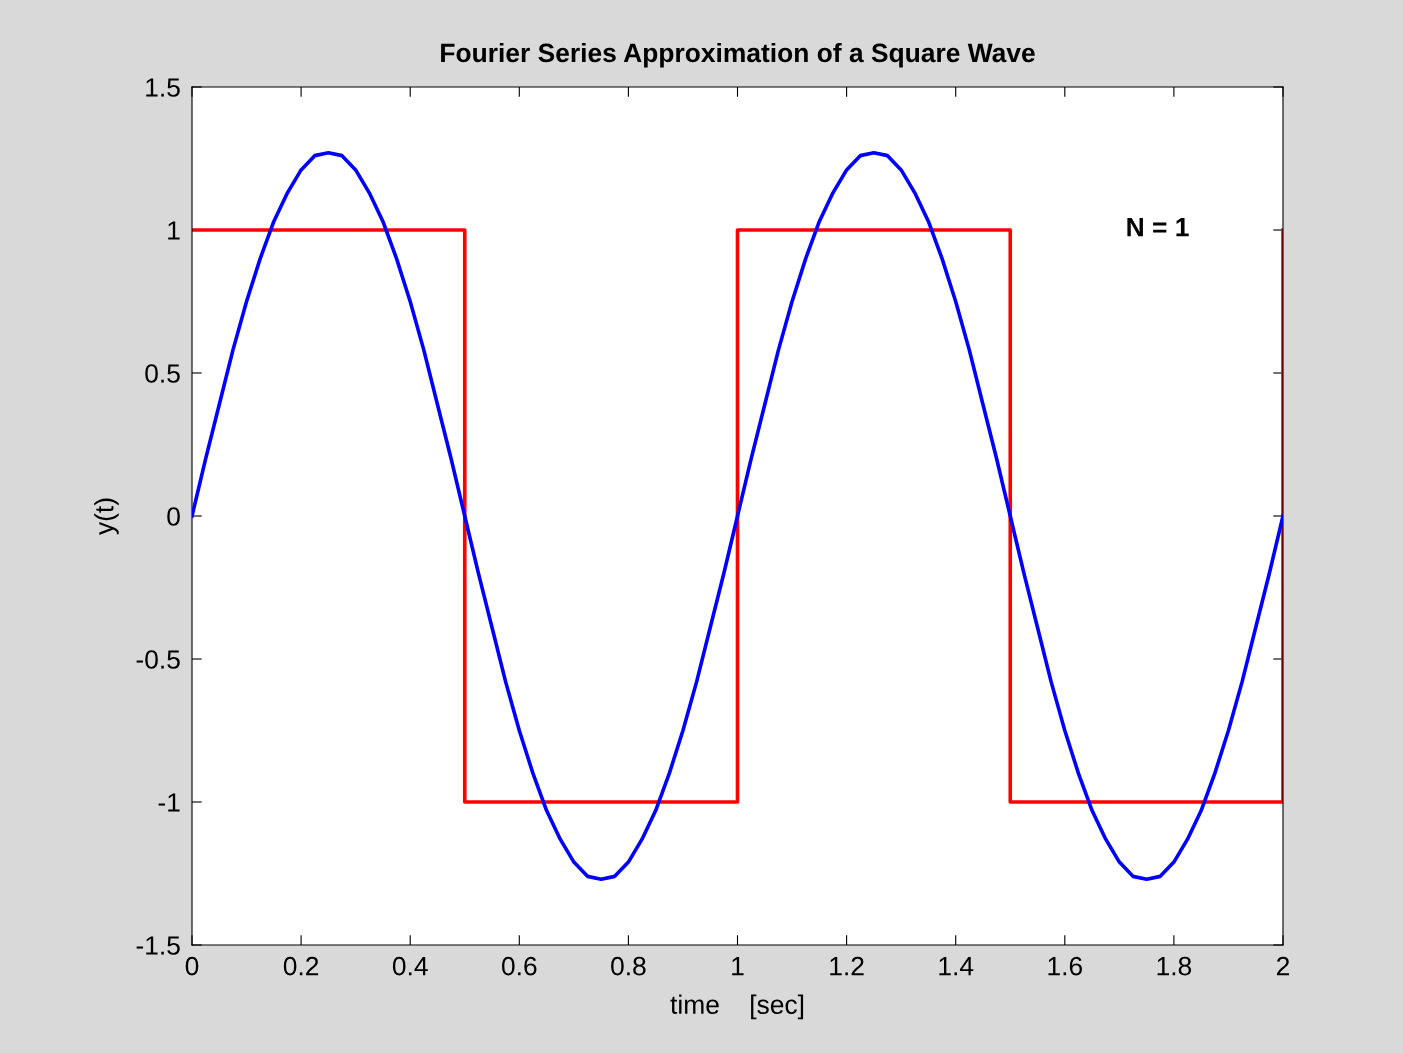 Image resolution: width=1403 pixels, height=1053 pixels. I want to click on x-tick-label: 0, so click(192, 966).